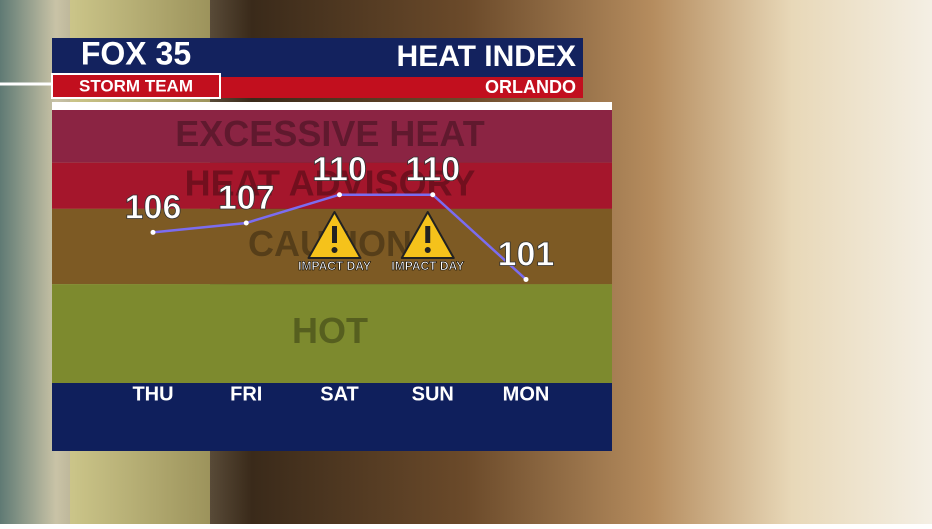  Describe the element at coordinates (246, 394) in the screenshot. I see `x-tick-label: FRI` at that location.